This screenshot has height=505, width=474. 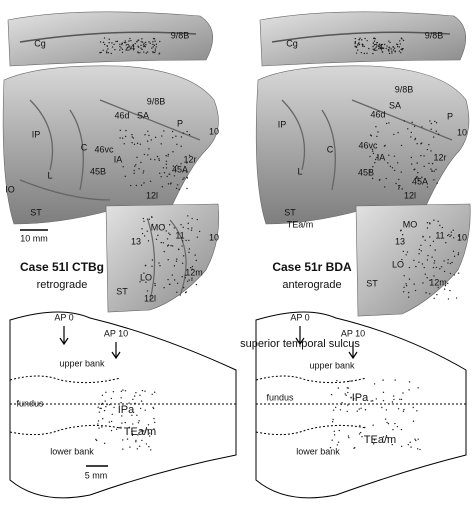 What do you see at coordinates (378, 47) in the screenshot?
I see `area-label: 24` at bounding box center [378, 47].